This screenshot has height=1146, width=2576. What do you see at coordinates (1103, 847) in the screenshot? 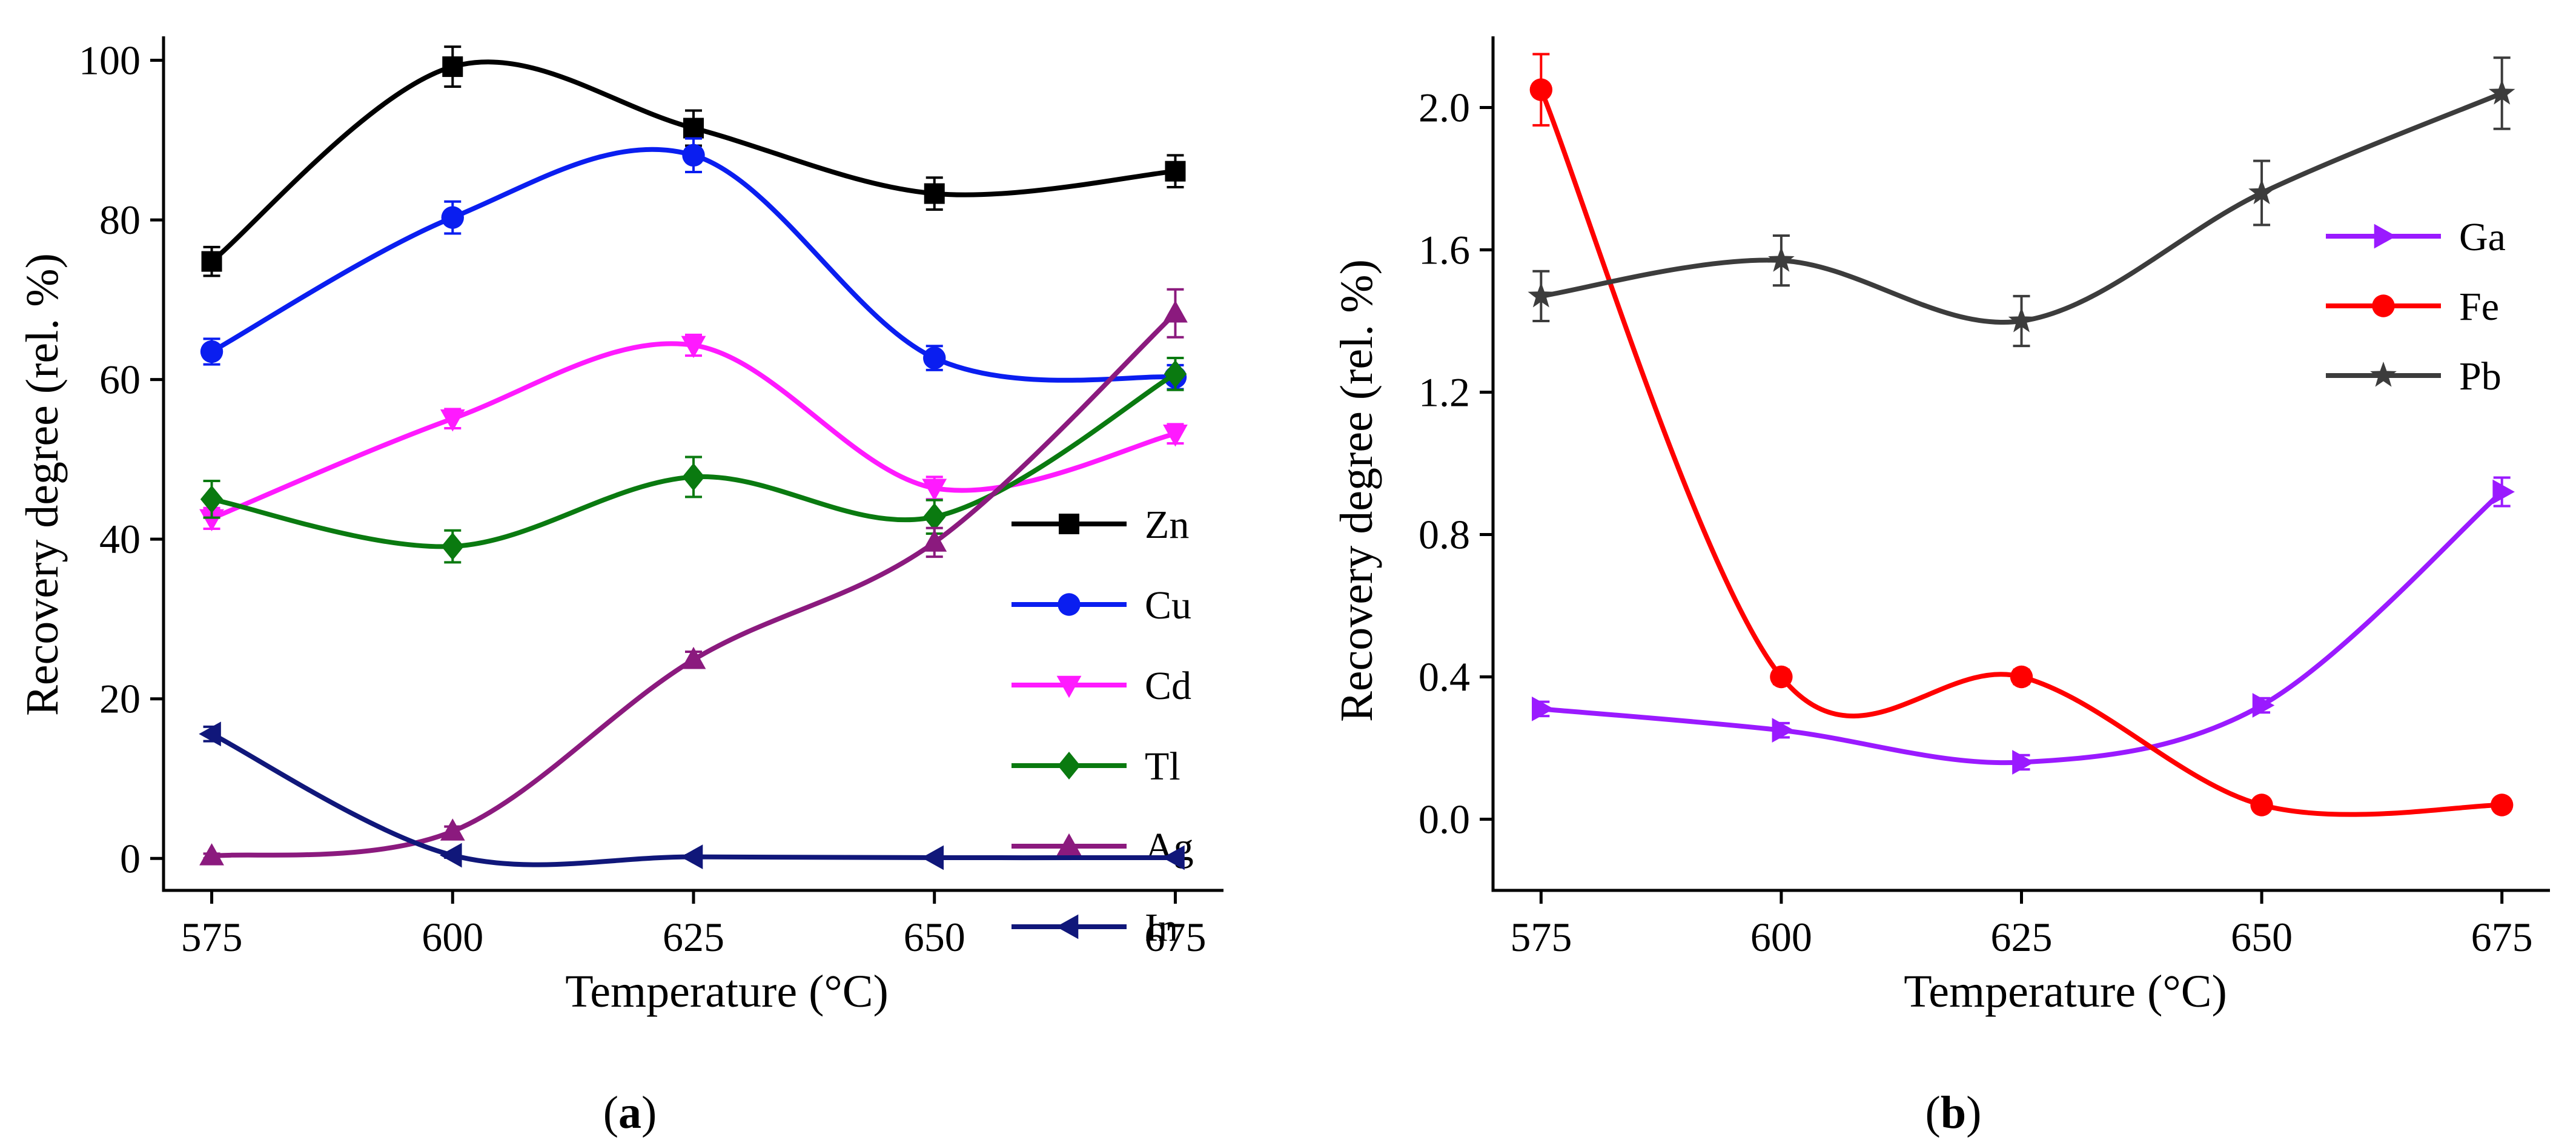
I see `legend-entry-ag: Ag` at bounding box center [1103, 847].